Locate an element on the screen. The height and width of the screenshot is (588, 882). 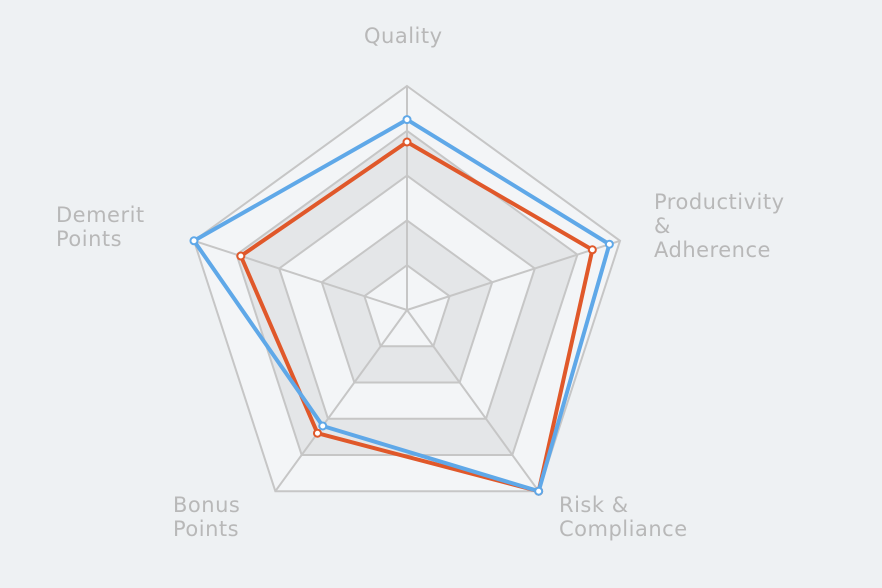
axis-label-productivity: Productivity & Adherence is located at coordinates (719, 226).